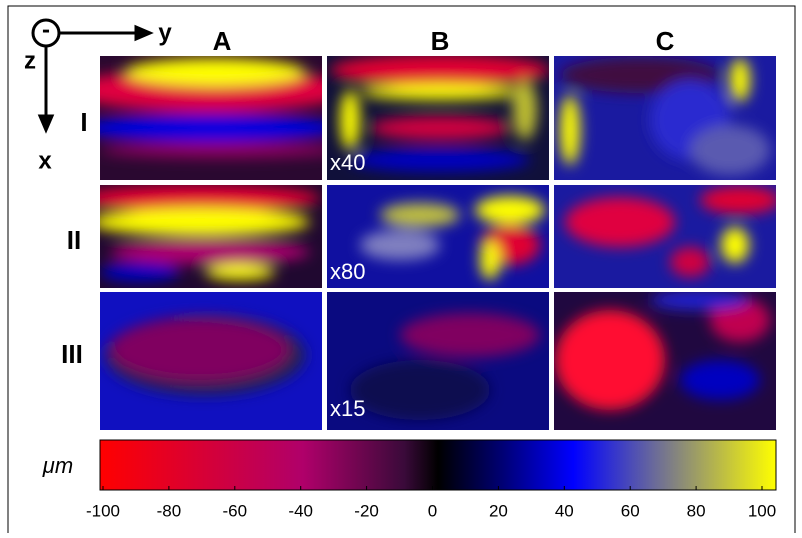 The width and height of the screenshot is (802, 538). I want to click on colorbar-tick-label: -100, so click(103, 510).